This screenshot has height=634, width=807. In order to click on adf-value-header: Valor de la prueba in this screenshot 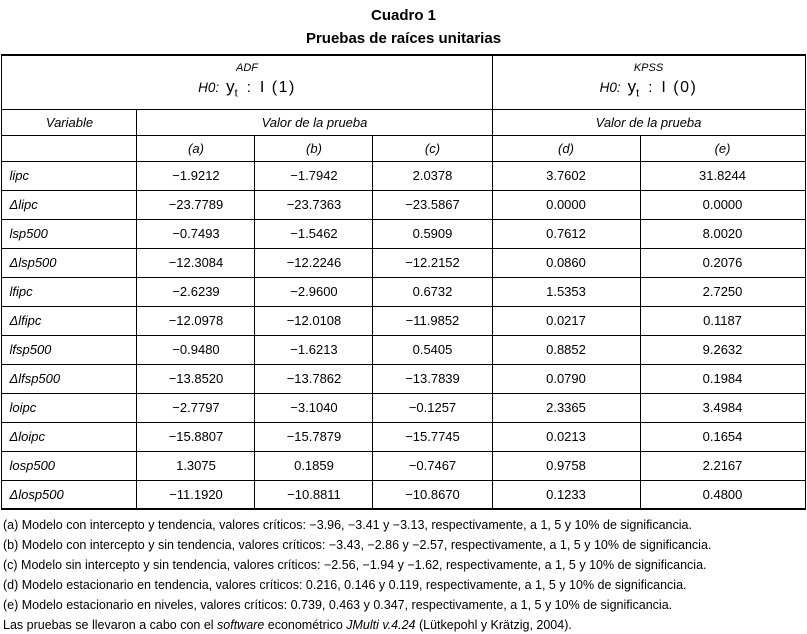, I will do `click(314, 122)`.